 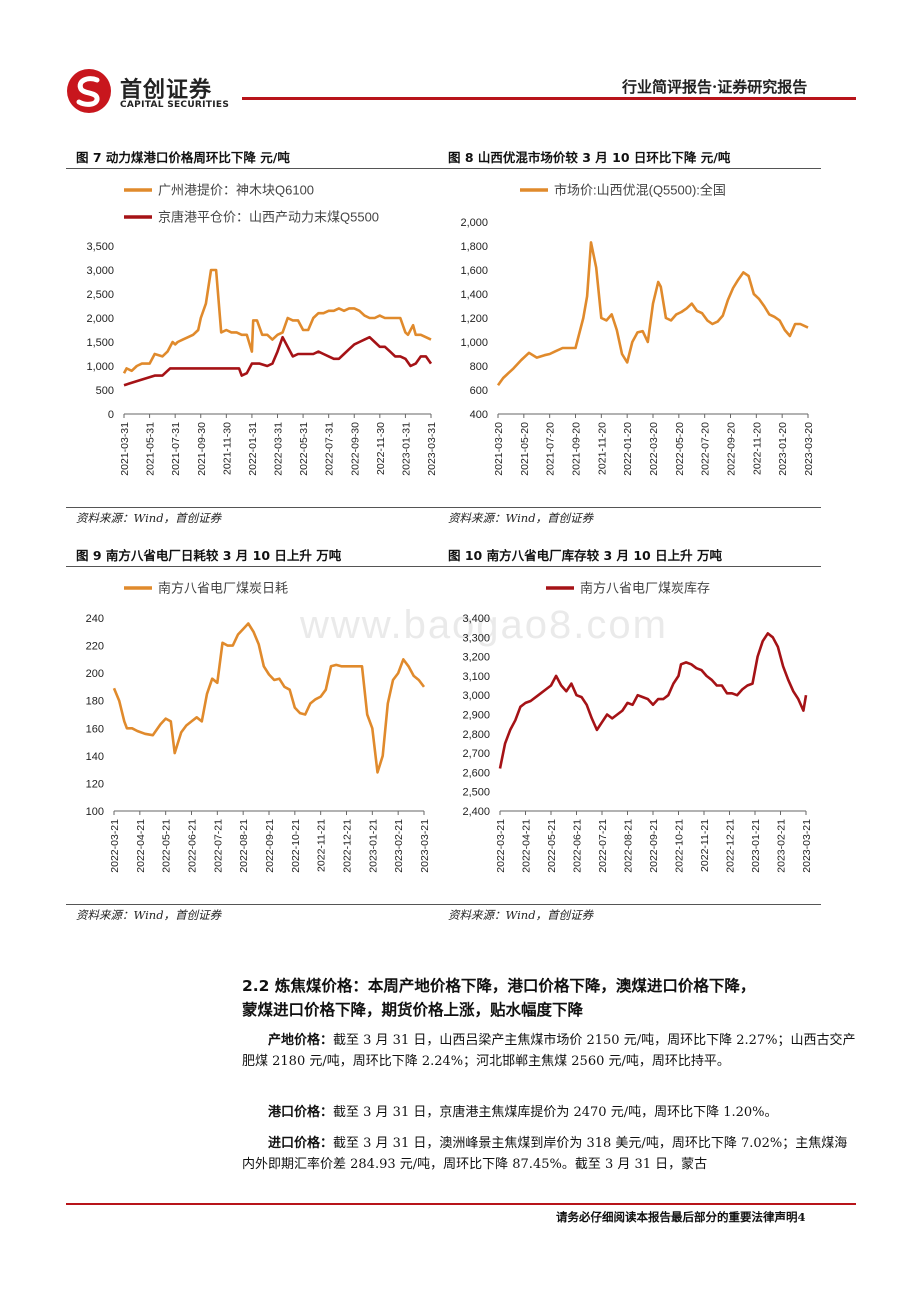 I want to click on y-tick-label: 1,000, so click(x=100, y=367).